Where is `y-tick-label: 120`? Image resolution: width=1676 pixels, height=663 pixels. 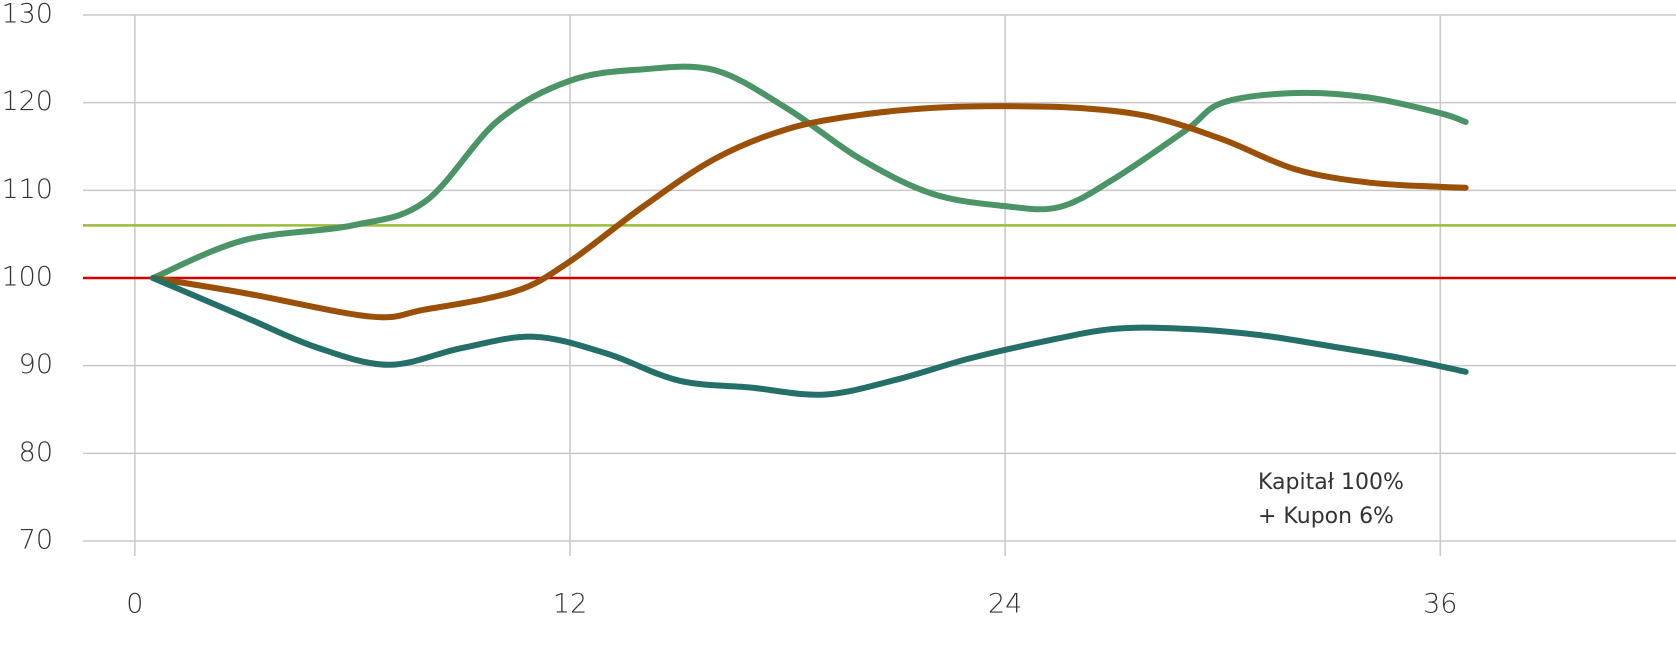
y-tick-label: 120 is located at coordinates (27, 101).